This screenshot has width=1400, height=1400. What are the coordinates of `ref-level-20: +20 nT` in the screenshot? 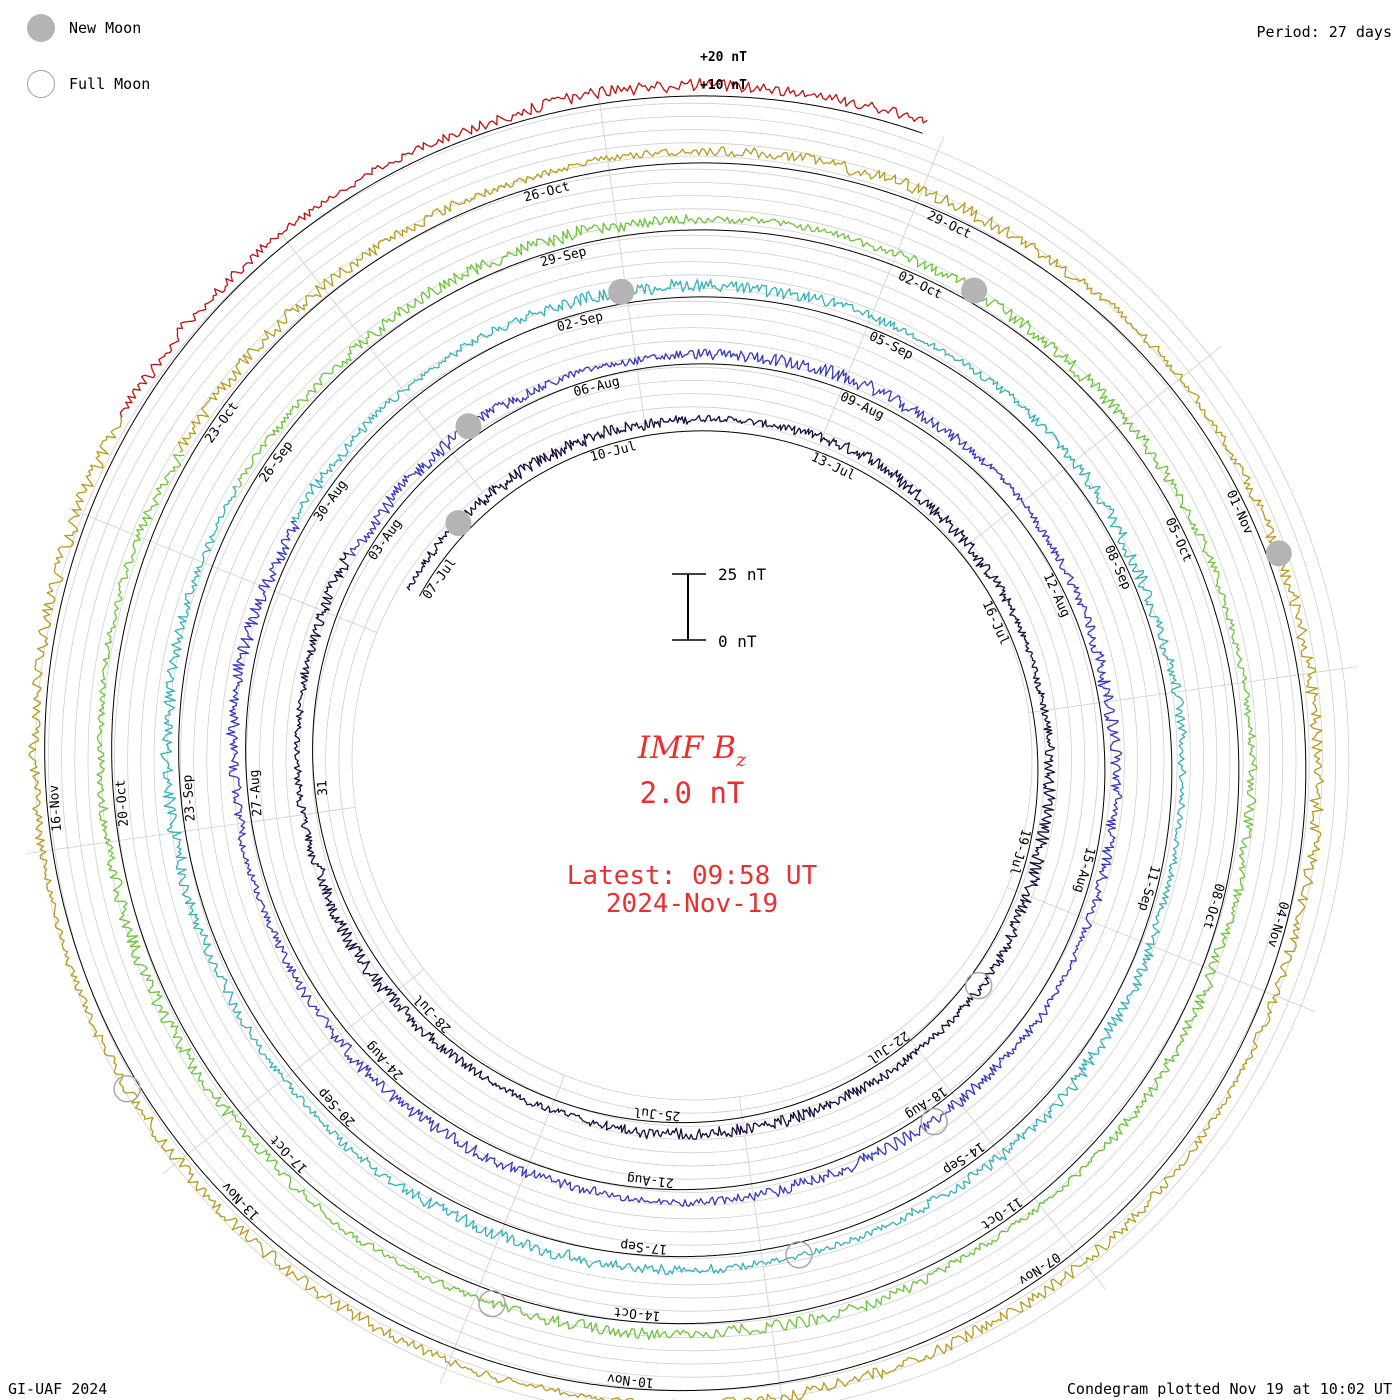 It's located at (723, 57).